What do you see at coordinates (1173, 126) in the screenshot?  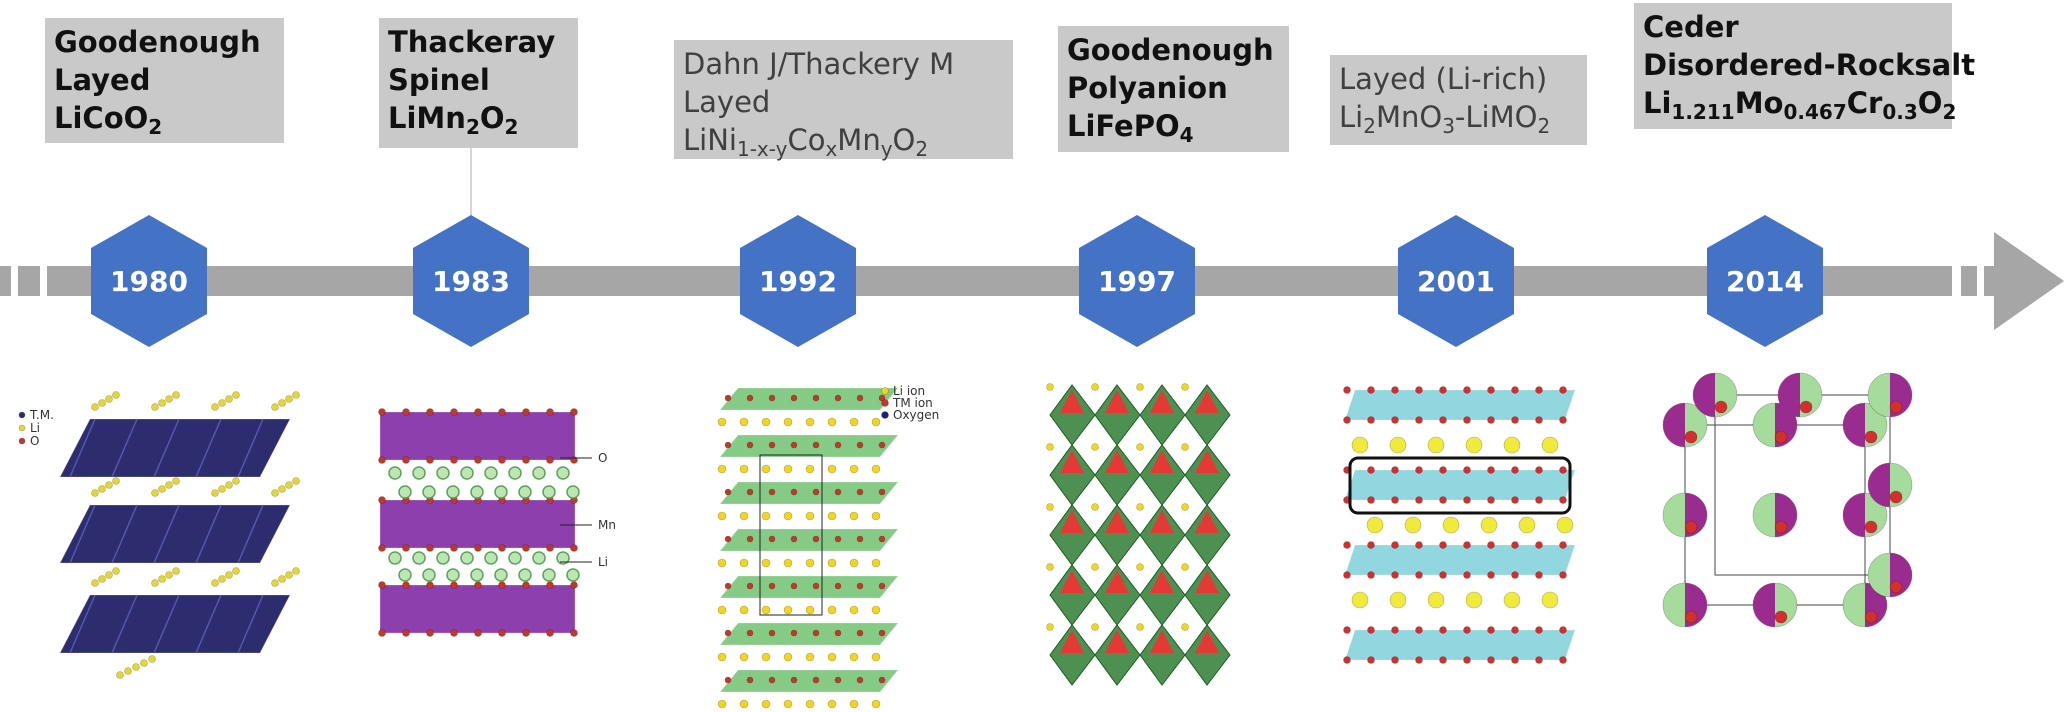 I see `formula: LiFePO4` at bounding box center [1173, 126].